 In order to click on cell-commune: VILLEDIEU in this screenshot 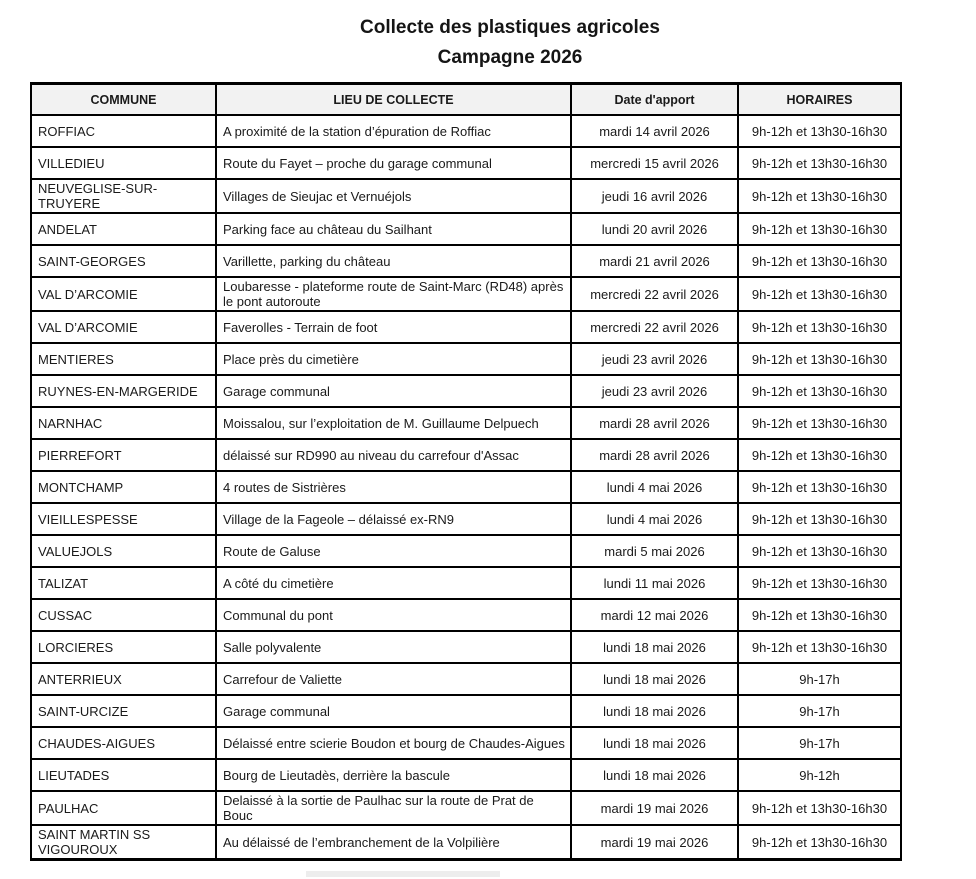, I will do `click(123, 163)`.